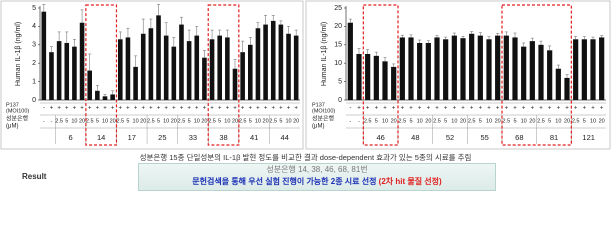  I want to click on y-tick-label: 25, so click(338, 8).